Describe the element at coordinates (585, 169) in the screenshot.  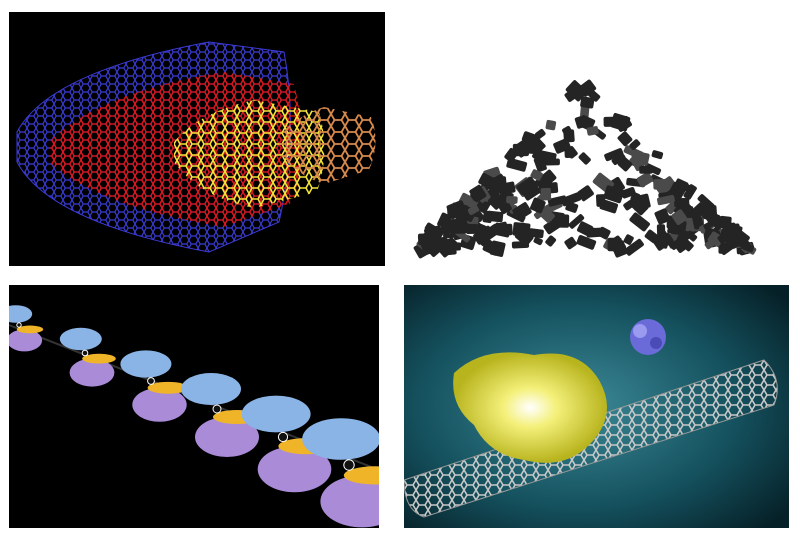
I see `granule-pile` at that location.